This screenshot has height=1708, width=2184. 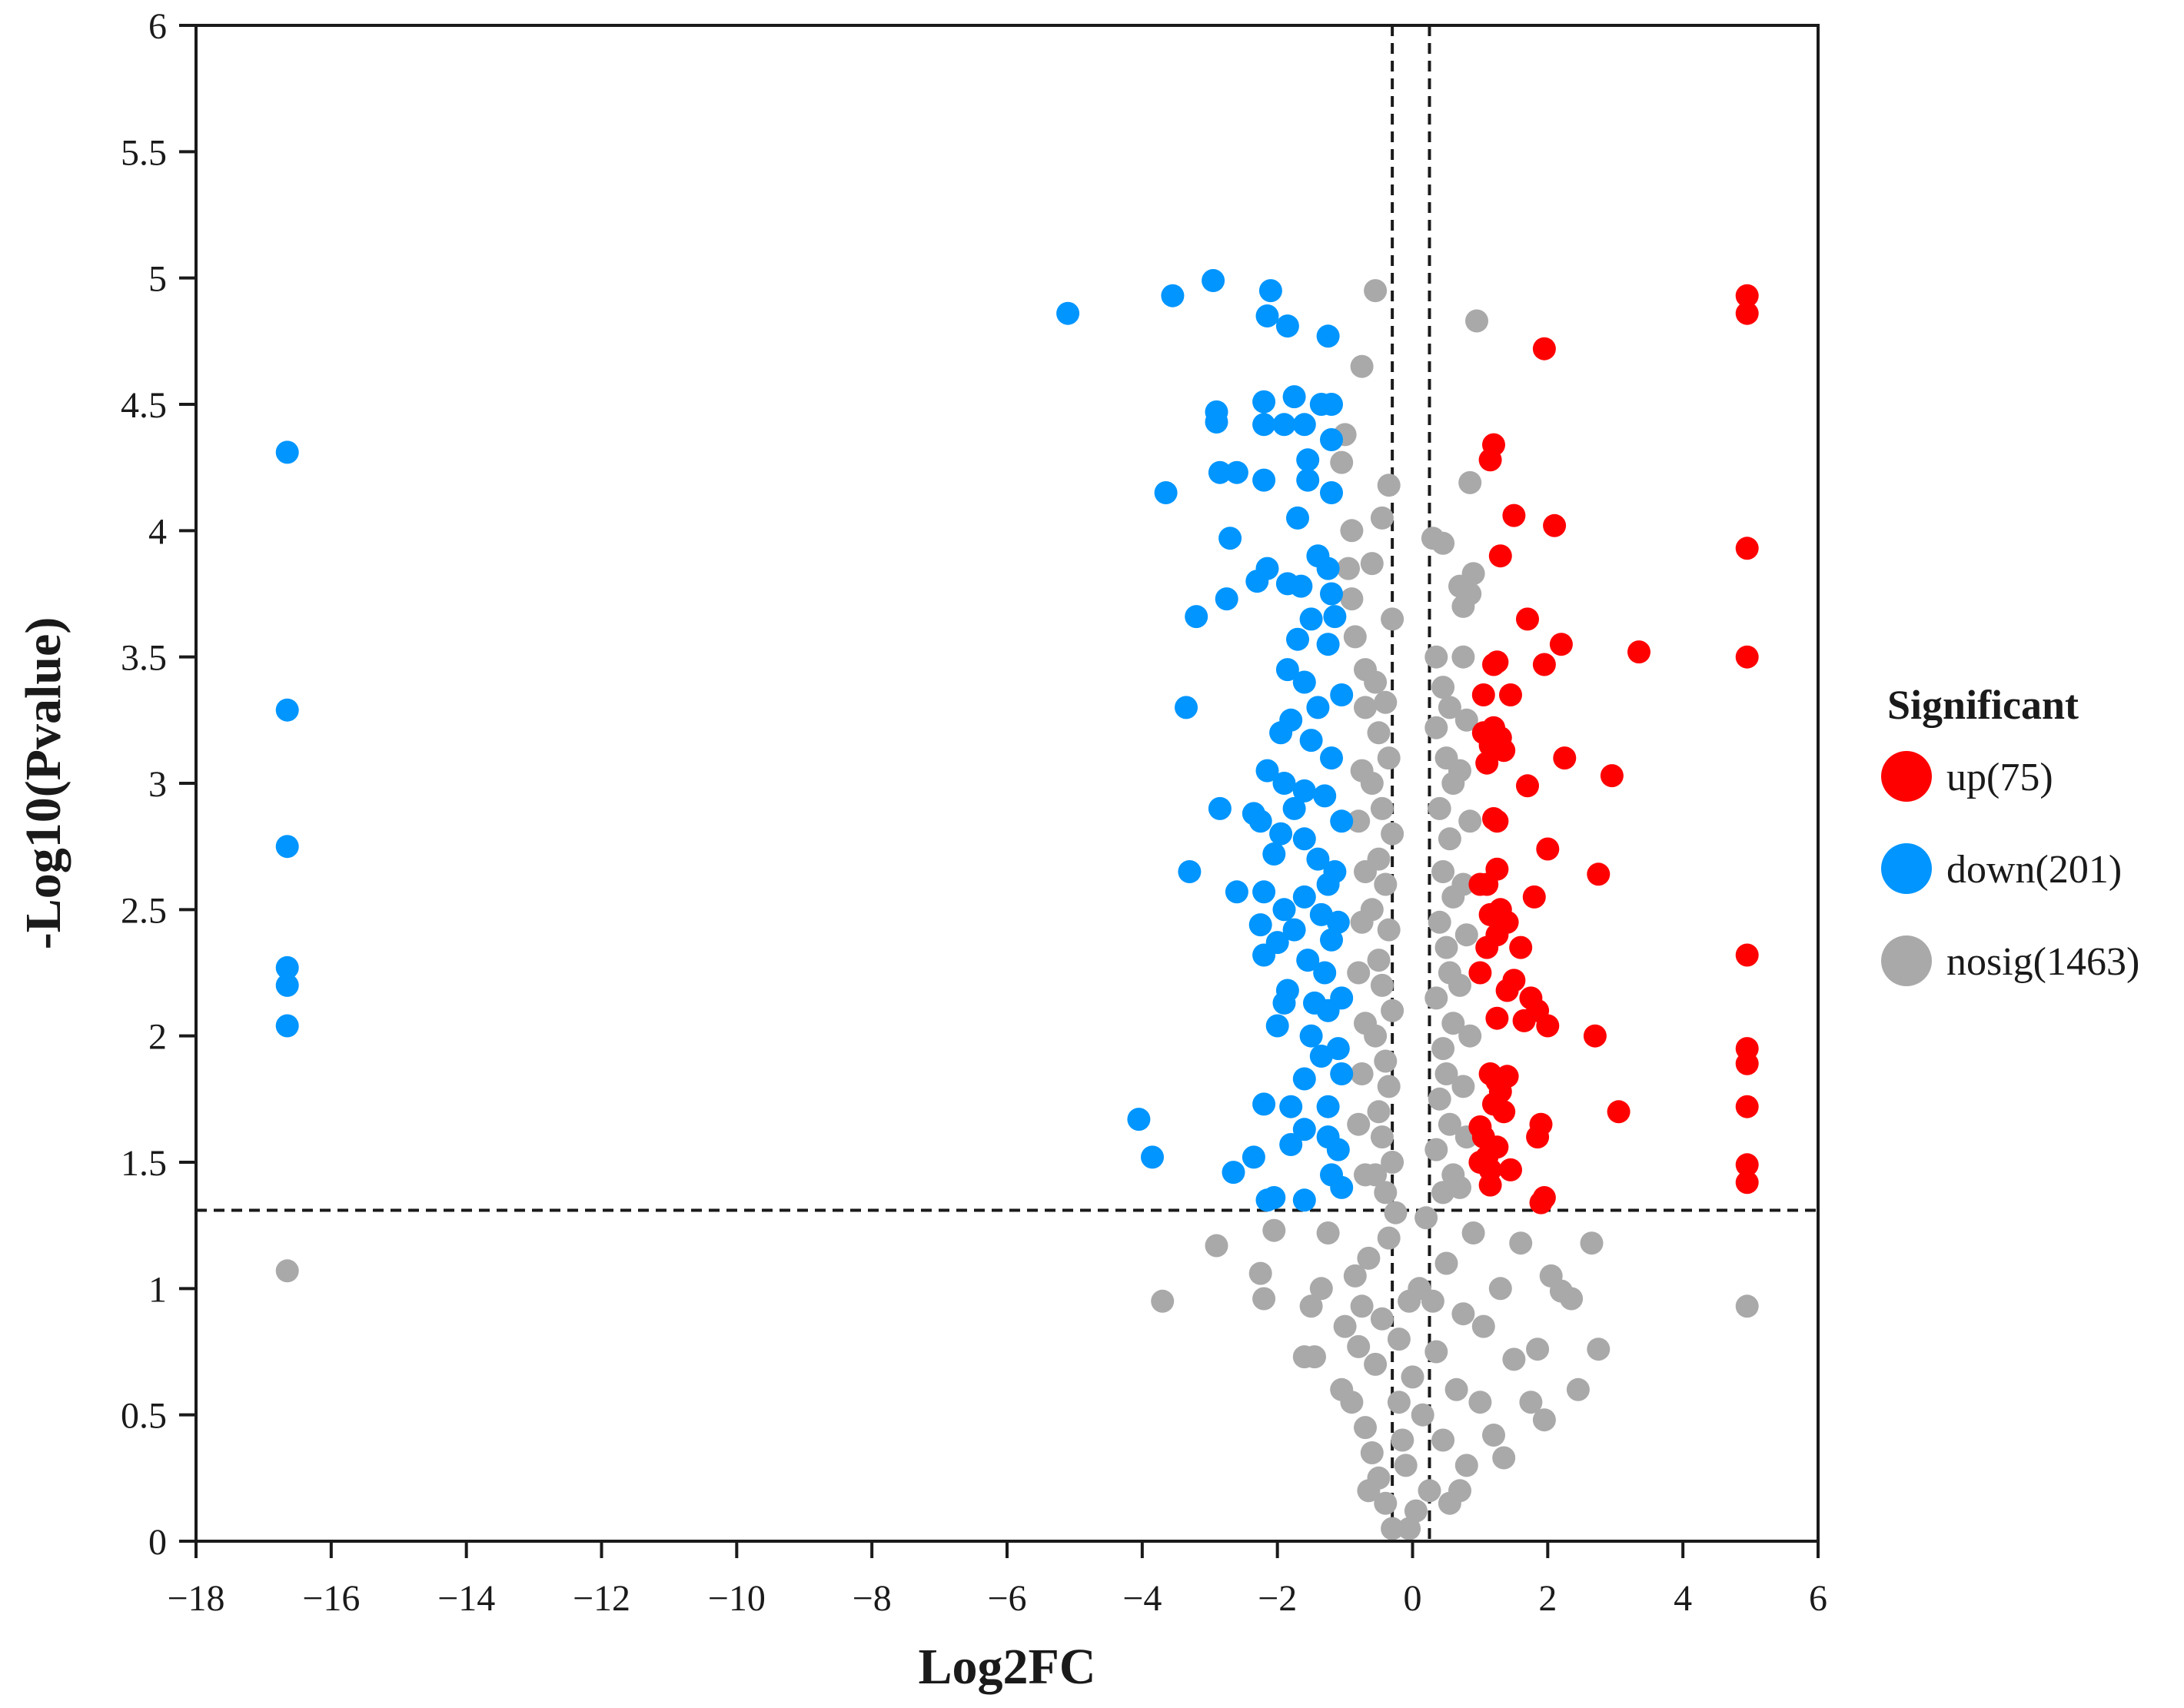 What do you see at coordinates (1818, 1598) in the screenshot?
I see `x-tick-label: 6` at bounding box center [1818, 1598].